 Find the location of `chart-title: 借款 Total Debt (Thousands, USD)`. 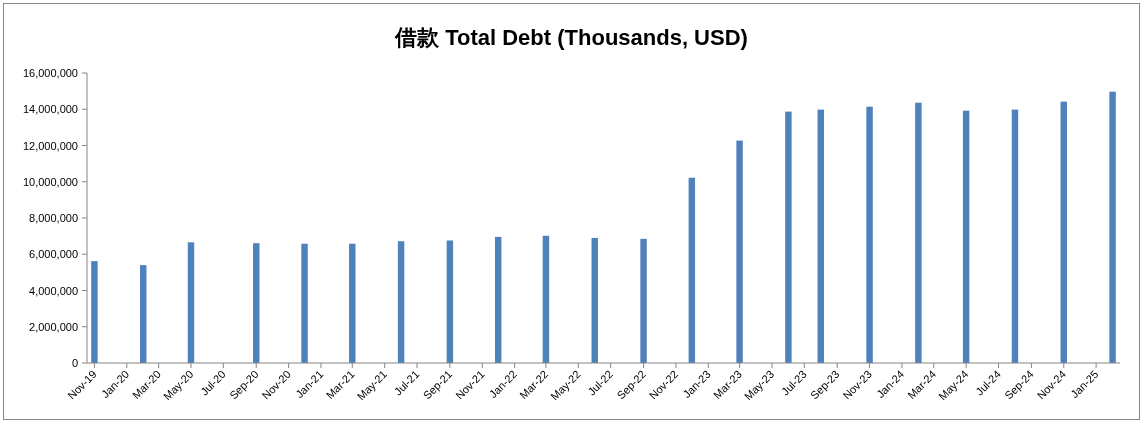

chart-title: 借款 Total Debt (Thousands, USD) is located at coordinates (571, 37).